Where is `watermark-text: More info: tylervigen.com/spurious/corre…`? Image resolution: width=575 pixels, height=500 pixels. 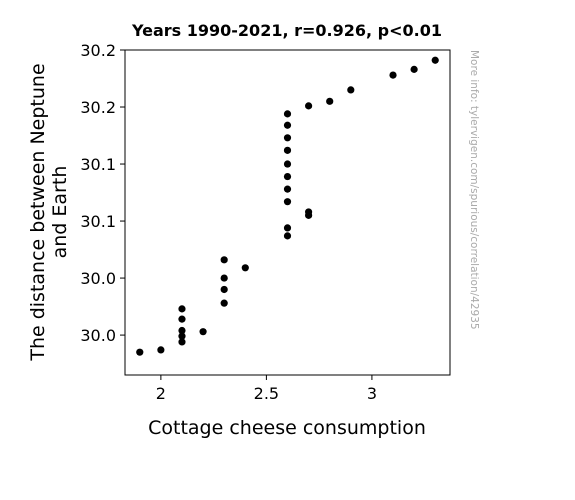 watermark-text: More info: tylervigen.com/spurious/corre… is located at coordinates (474, 190).